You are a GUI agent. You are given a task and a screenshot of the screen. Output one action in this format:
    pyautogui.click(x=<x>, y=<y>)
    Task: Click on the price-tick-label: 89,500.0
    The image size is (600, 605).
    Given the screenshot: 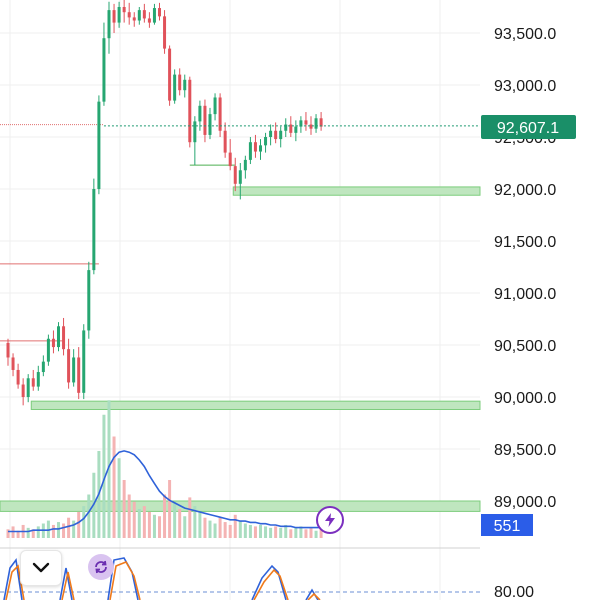 What is the action you would take?
    pyautogui.click(x=525, y=450)
    